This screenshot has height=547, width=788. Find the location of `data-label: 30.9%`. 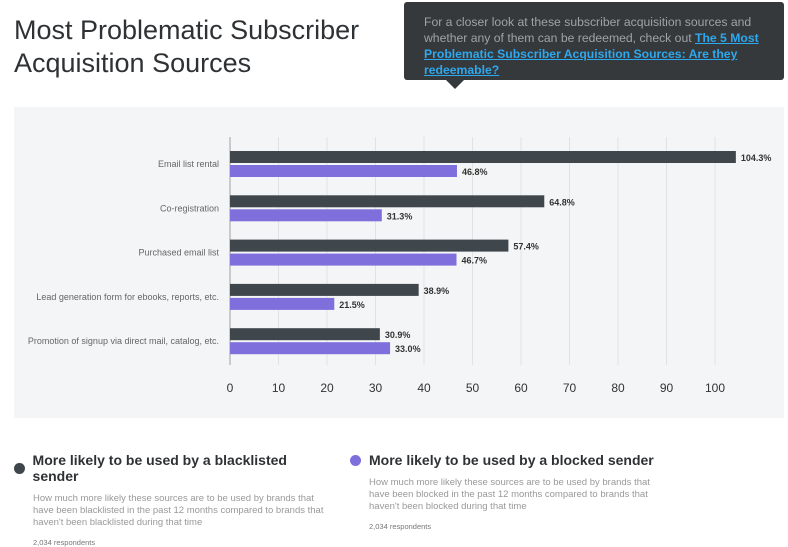

data-label: 30.9% is located at coordinates (398, 335).